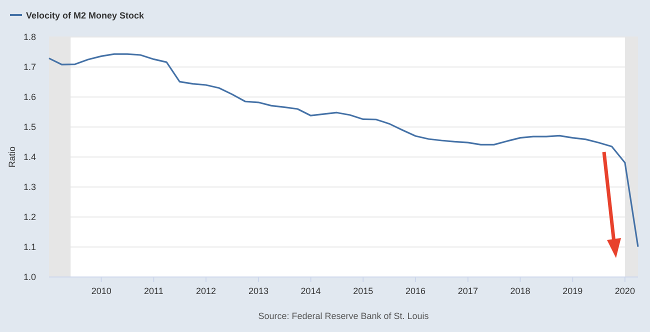  I want to click on x-tick-label: 2017, so click(468, 291).